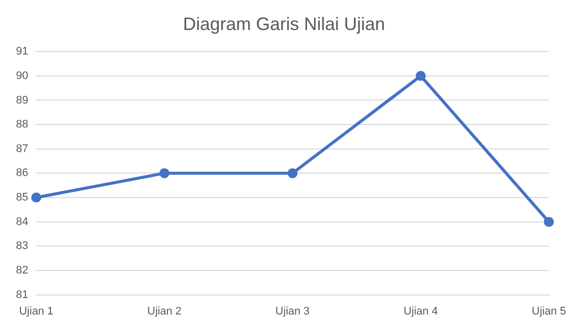 This screenshot has width=576, height=336. I want to click on y-tick-label: 83, so click(22, 246).